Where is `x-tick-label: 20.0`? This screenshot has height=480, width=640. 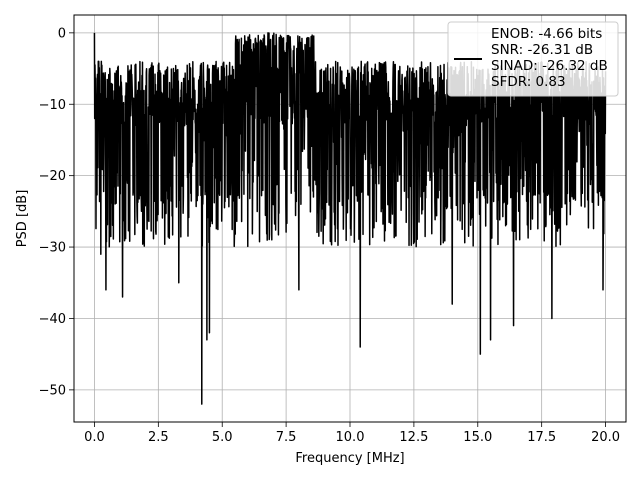
x-tick-label: 20.0 is located at coordinates (605, 437).